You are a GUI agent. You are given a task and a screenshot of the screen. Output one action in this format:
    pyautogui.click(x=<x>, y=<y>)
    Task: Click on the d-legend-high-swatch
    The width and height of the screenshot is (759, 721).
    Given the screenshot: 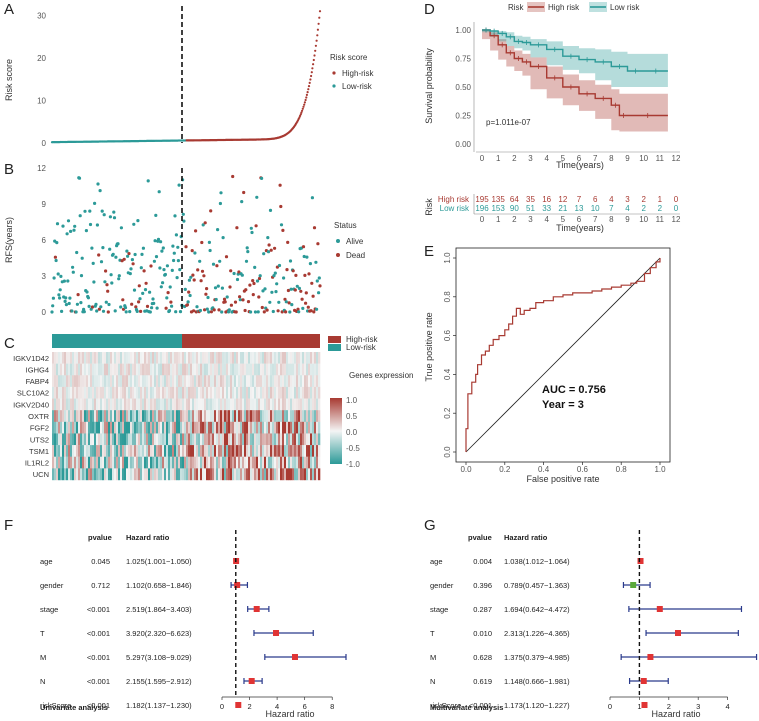 What is the action you would take?
    pyautogui.click(x=536, y=7)
    